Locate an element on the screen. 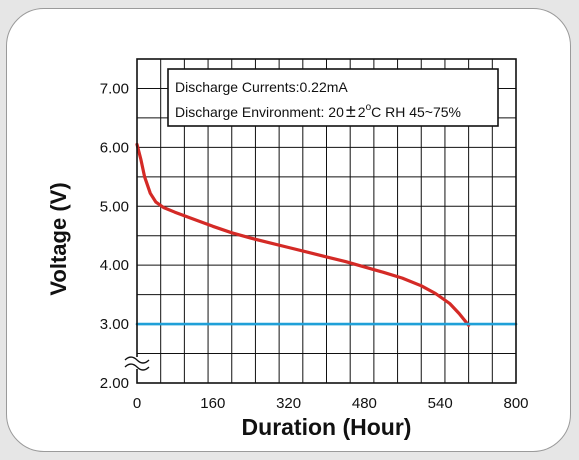  y-tick-label: 5.00 is located at coordinates (114, 206).